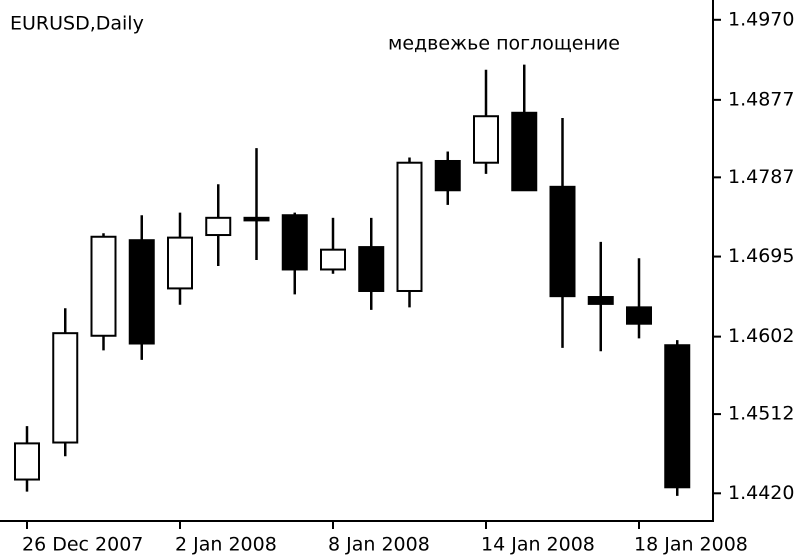 The image size is (800, 559). I want to click on y-tick-label: 1.4512, so click(761, 414).